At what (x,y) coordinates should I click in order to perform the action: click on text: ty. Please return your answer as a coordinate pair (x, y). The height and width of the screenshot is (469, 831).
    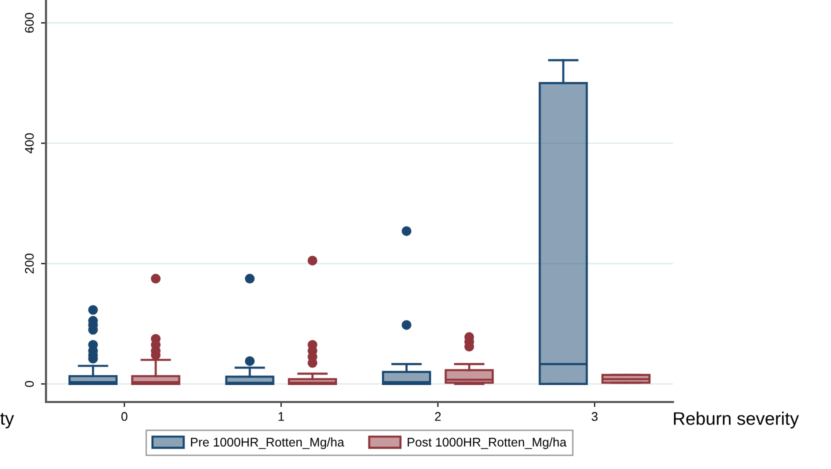
    Looking at the image, I should click on (7, 420).